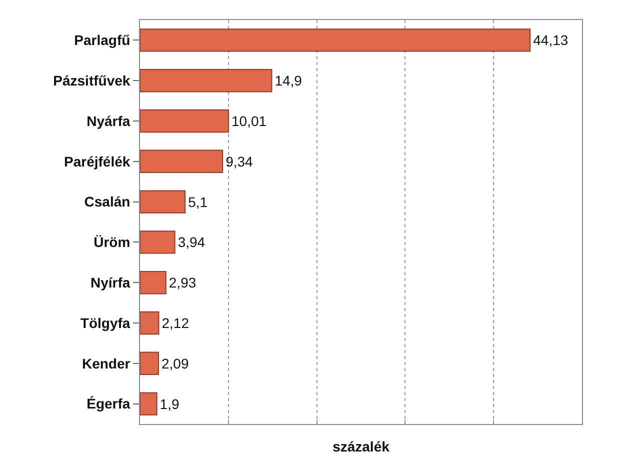 The height and width of the screenshot is (474, 637). I want to click on data-label: 9,34, so click(240, 161).